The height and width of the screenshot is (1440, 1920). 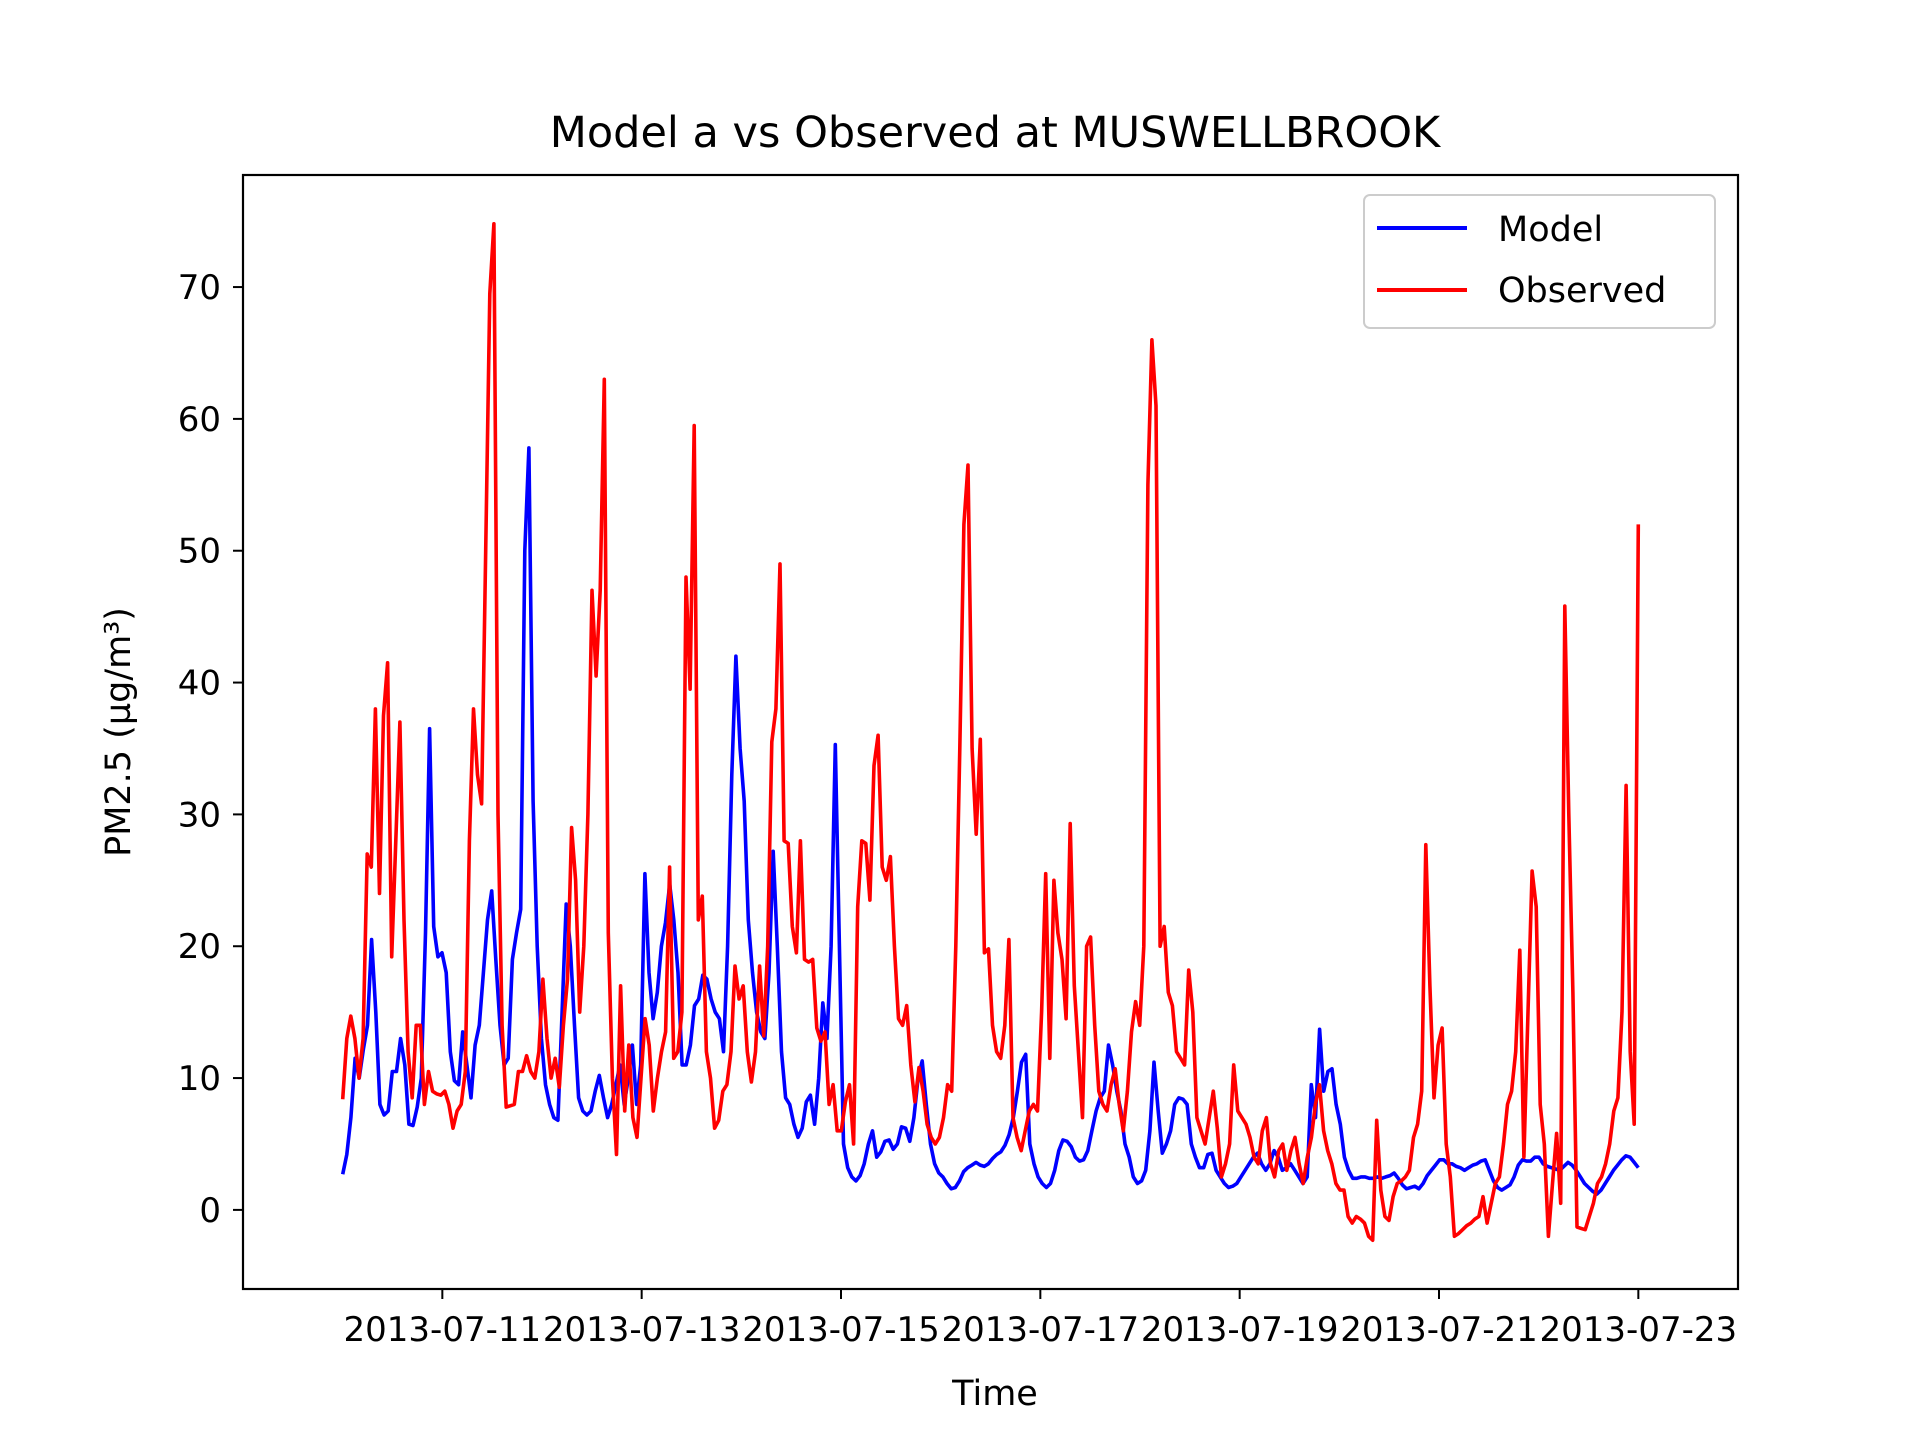 What do you see at coordinates (199, 815) in the screenshot?
I see `y-tick-label: 30` at bounding box center [199, 815].